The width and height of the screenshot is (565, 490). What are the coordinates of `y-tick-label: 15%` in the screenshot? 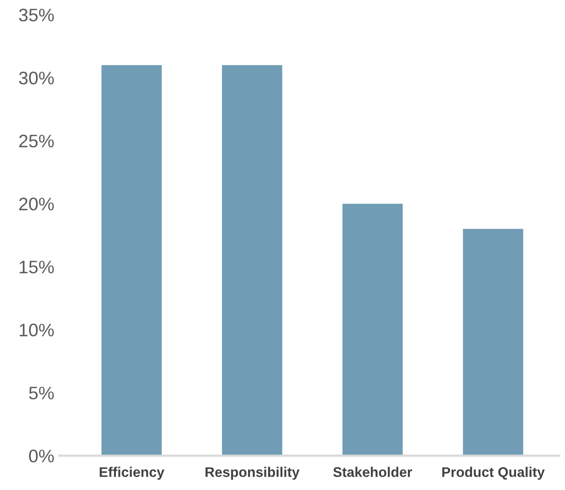 It's located at (37, 267).